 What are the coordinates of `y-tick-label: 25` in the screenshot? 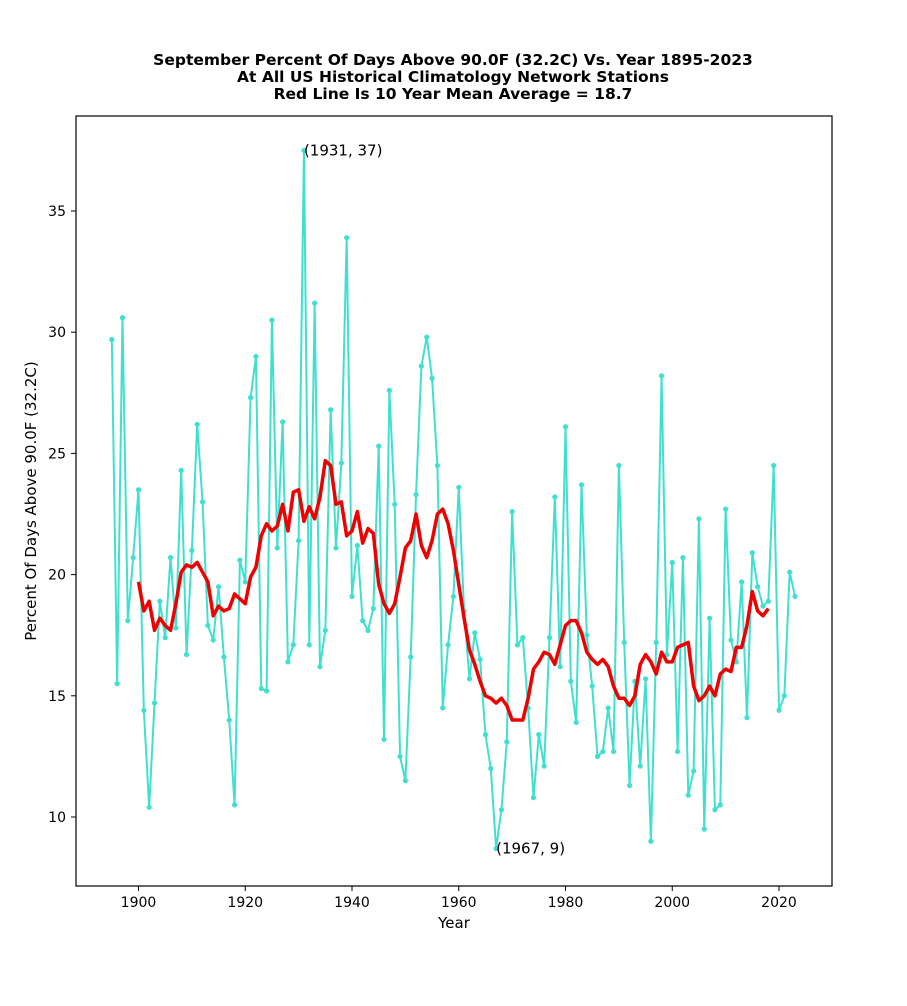 It's located at (57, 454).